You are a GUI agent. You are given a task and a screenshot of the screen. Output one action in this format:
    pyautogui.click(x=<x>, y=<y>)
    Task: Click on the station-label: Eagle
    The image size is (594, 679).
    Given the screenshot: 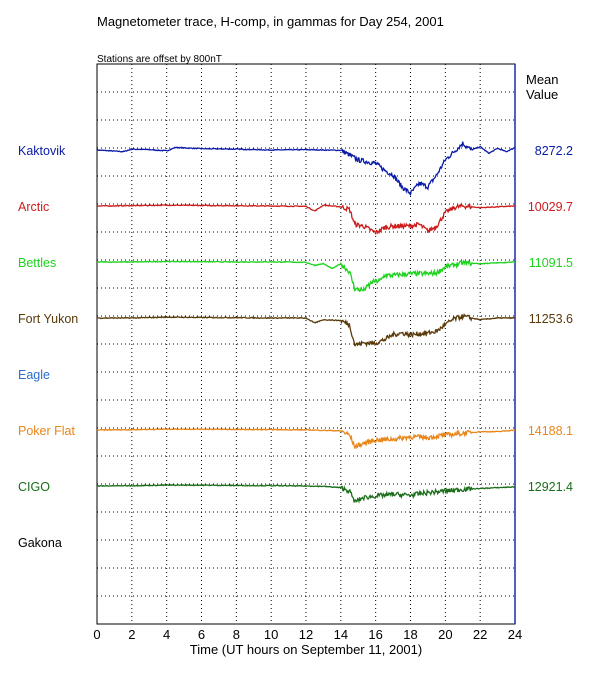 What is the action you would take?
    pyautogui.click(x=34, y=375)
    